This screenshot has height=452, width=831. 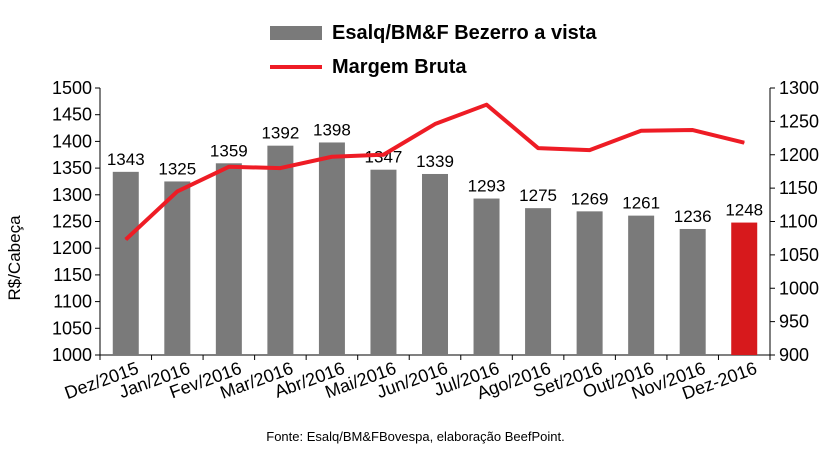 I want to click on bar-data-label: 1392, so click(x=280, y=133).